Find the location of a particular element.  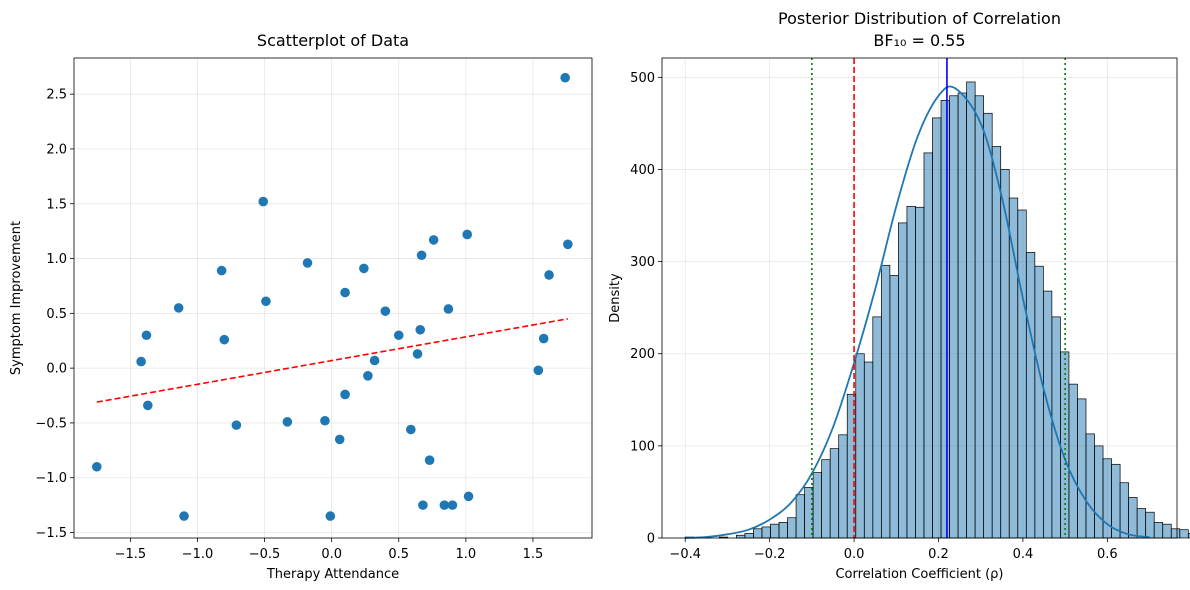

x-axis-label: Therapy Attendance is located at coordinates (332, 574).